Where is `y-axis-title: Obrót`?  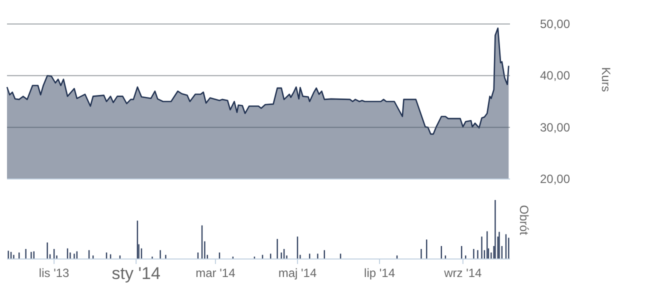 y-axis-title: Obrót is located at coordinates (524, 220).